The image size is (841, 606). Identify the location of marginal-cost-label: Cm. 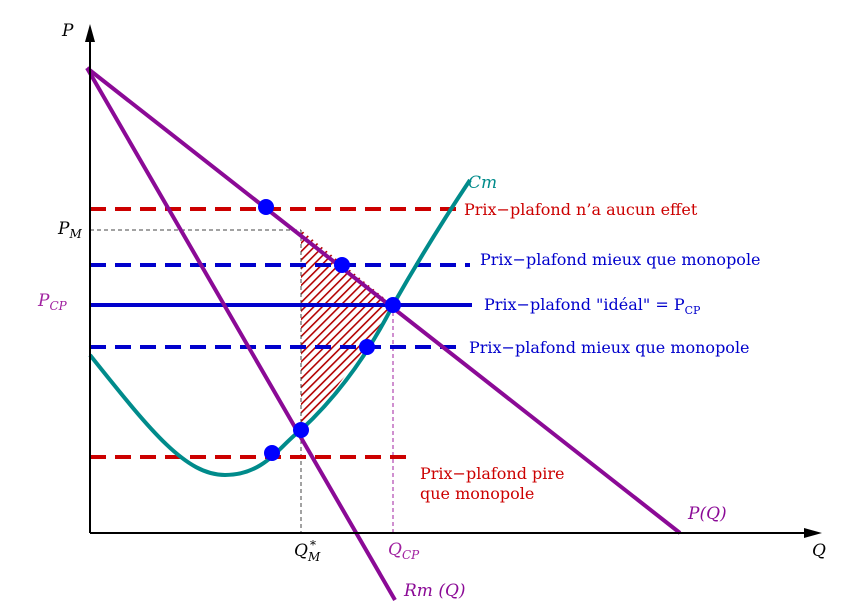
(482, 183).